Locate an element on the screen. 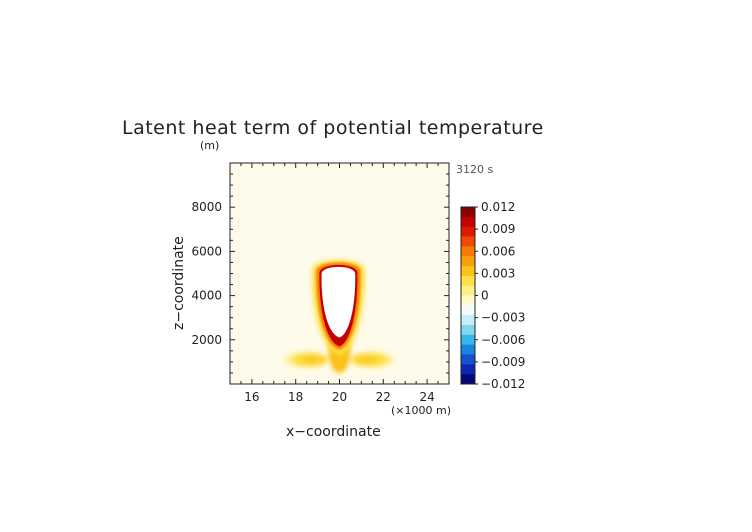 Image resolution: width=752 pixels, height=532 pixels. y-axis-label: z−coordinate is located at coordinates (179, 283).